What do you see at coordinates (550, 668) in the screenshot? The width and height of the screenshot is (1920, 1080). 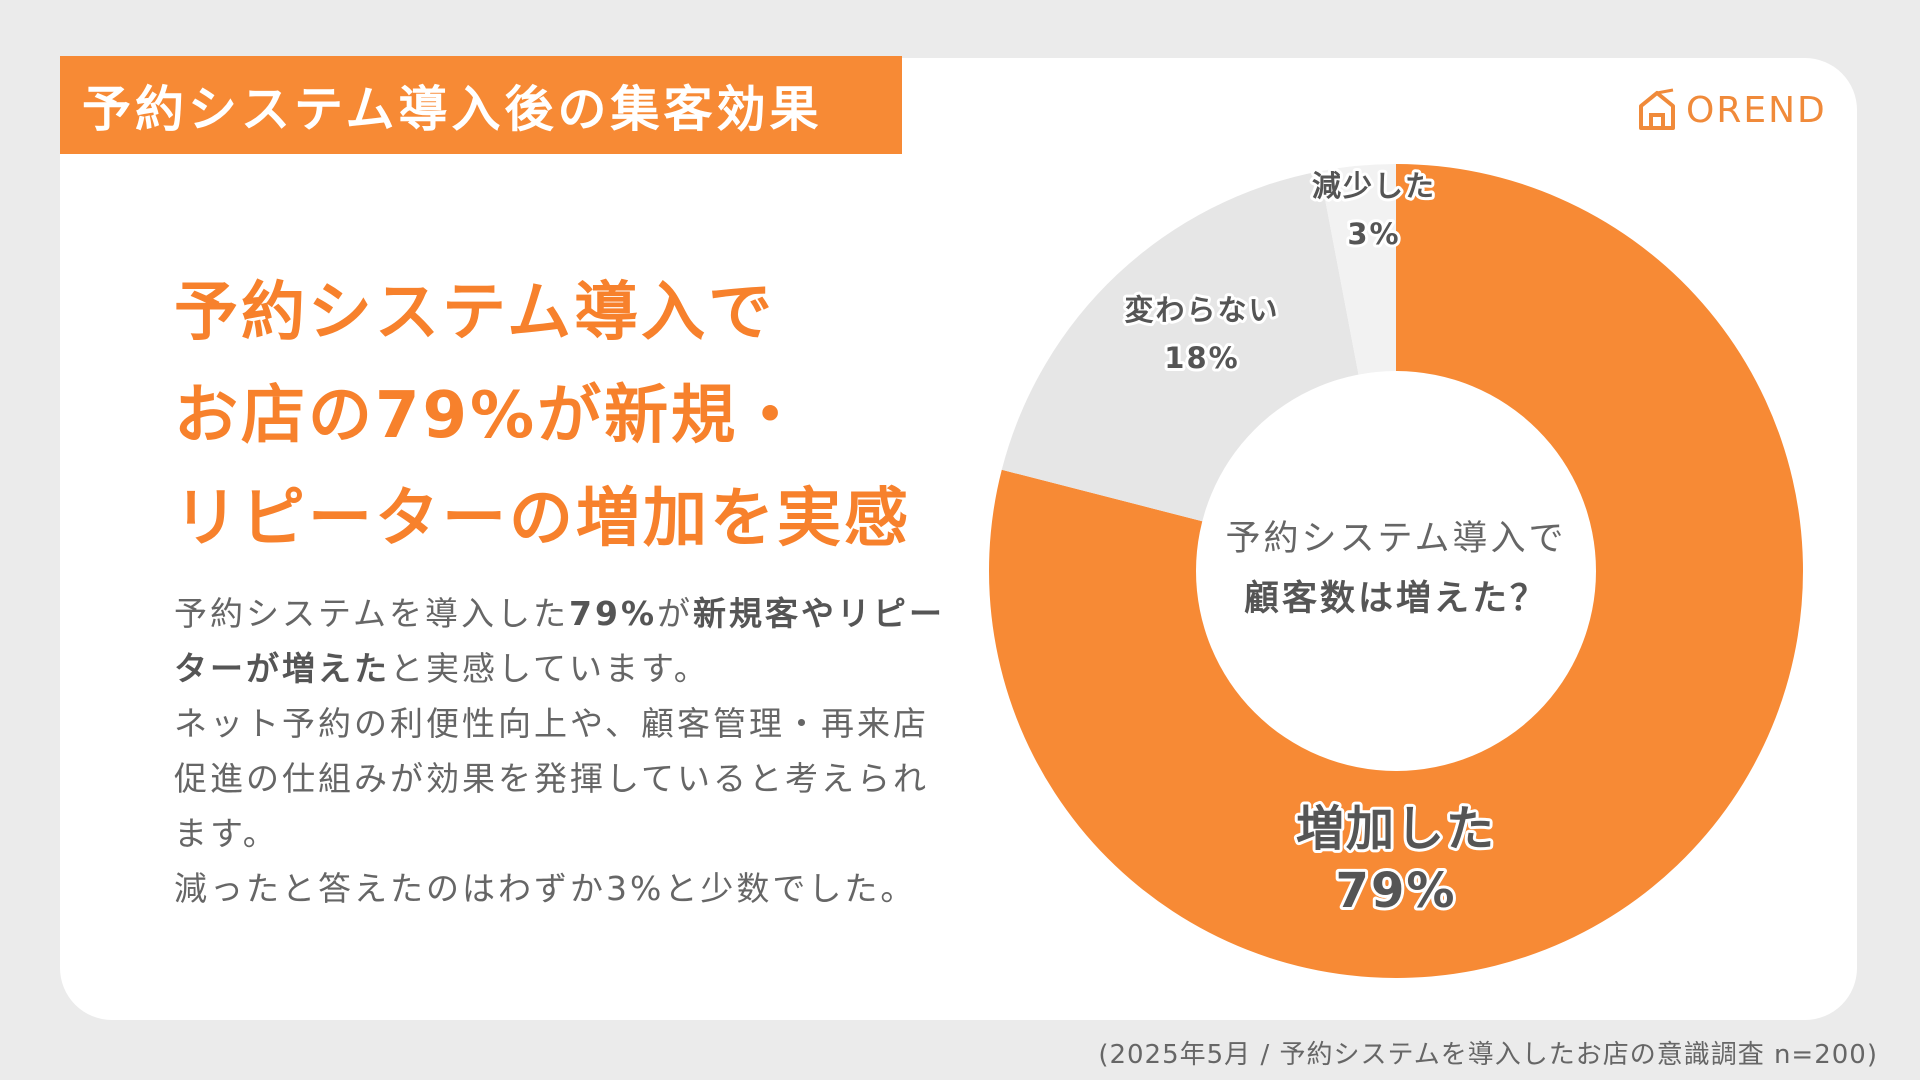 I see `body-text-run: と実感しています。` at bounding box center [550, 668].